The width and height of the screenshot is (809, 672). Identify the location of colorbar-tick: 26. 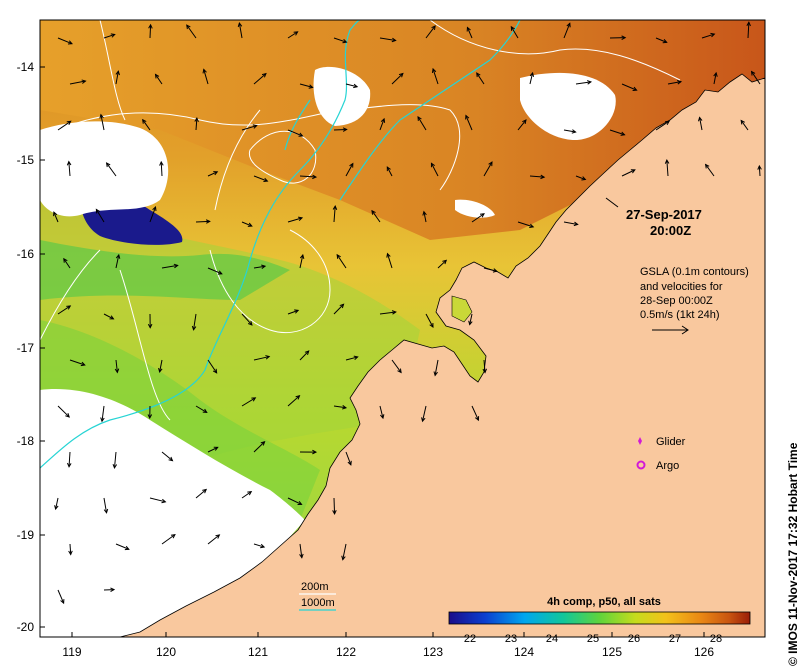
(634, 639).